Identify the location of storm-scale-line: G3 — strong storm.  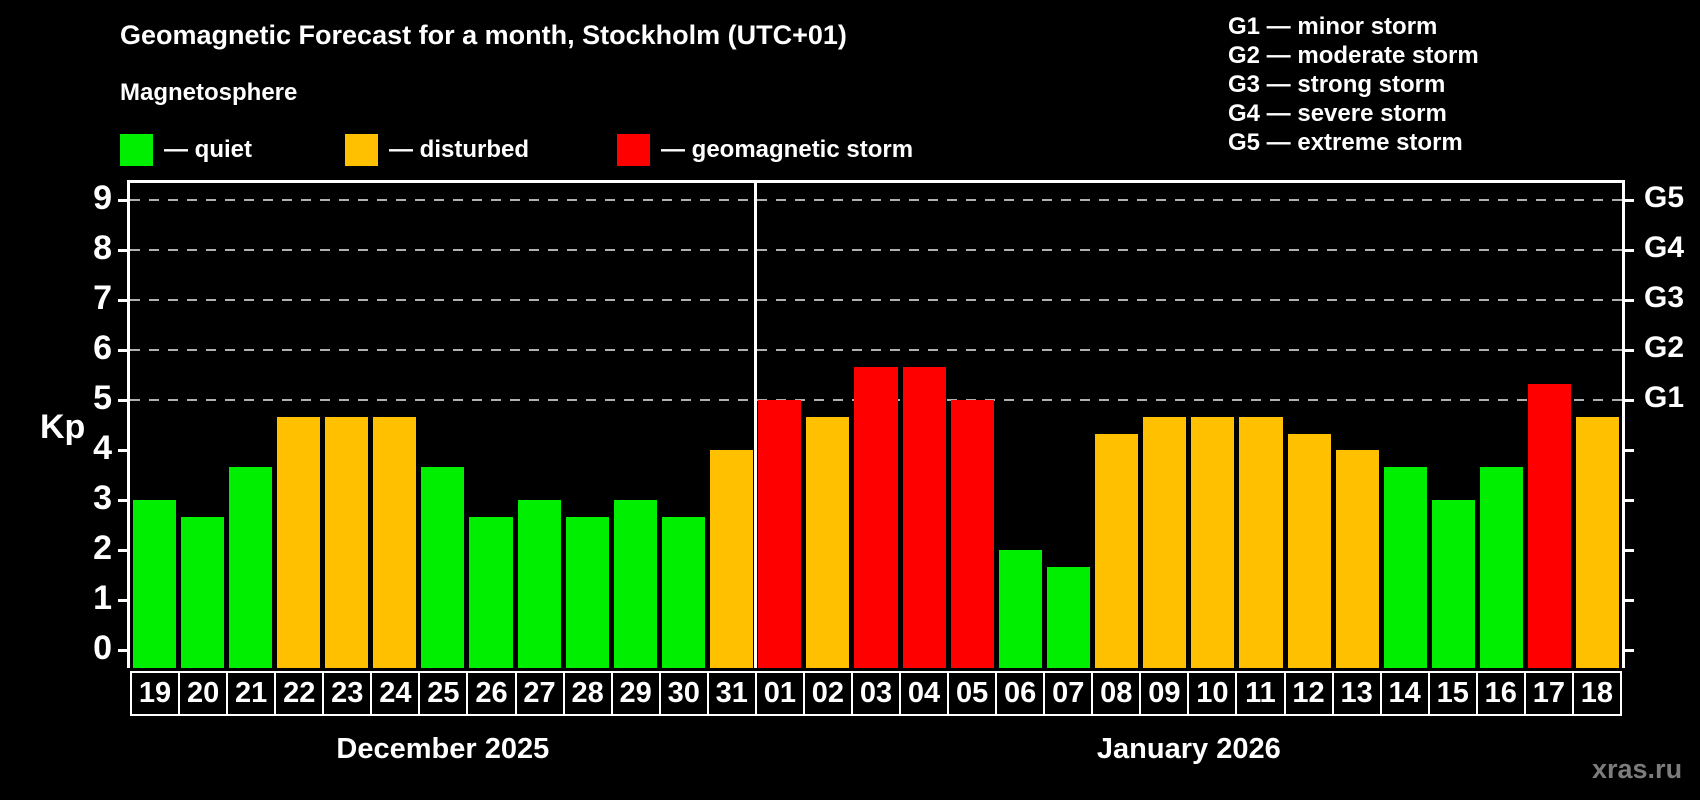
(1337, 84).